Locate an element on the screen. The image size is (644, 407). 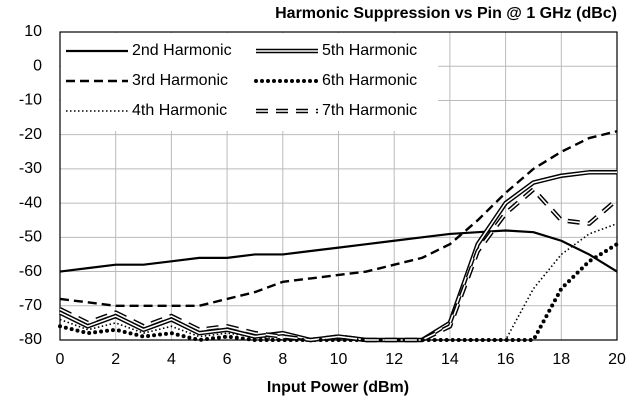
x-tick-label: 2 is located at coordinates (115, 359).